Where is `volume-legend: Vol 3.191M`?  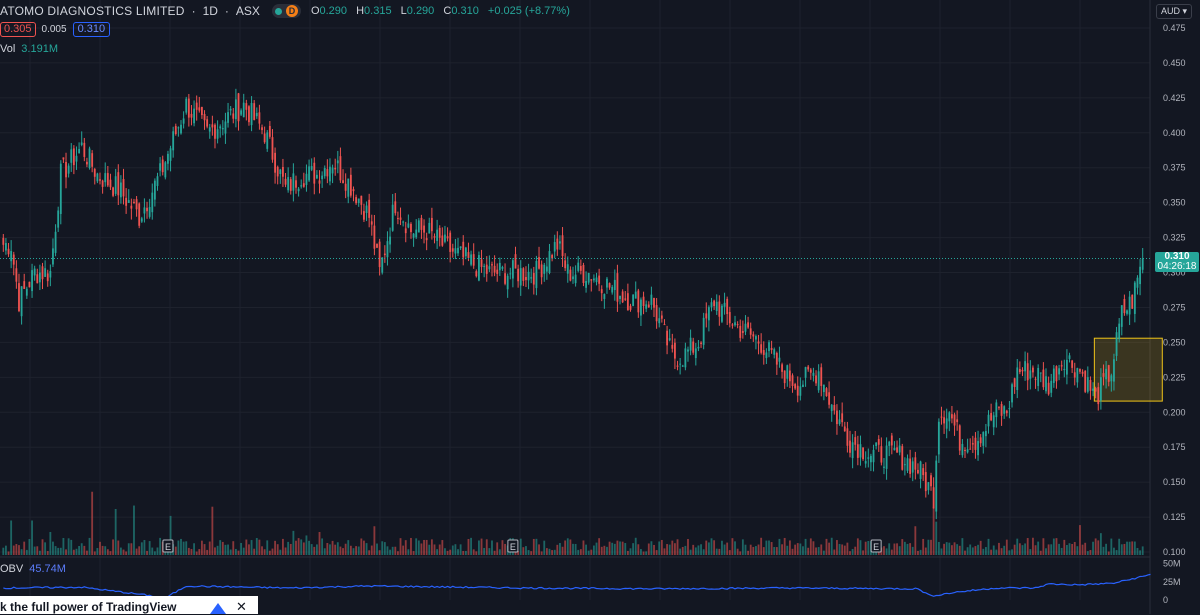 volume-legend: Vol 3.191M is located at coordinates (29, 49).